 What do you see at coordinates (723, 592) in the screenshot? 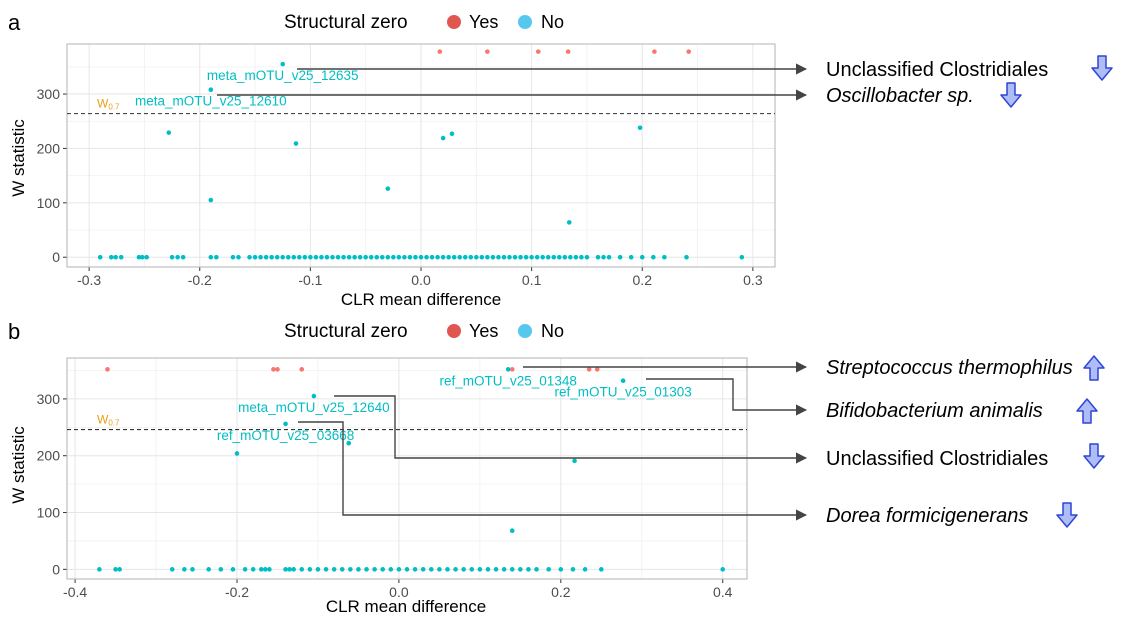
I see `x-tick-label: 0.4` at bounding box center [723, 592].